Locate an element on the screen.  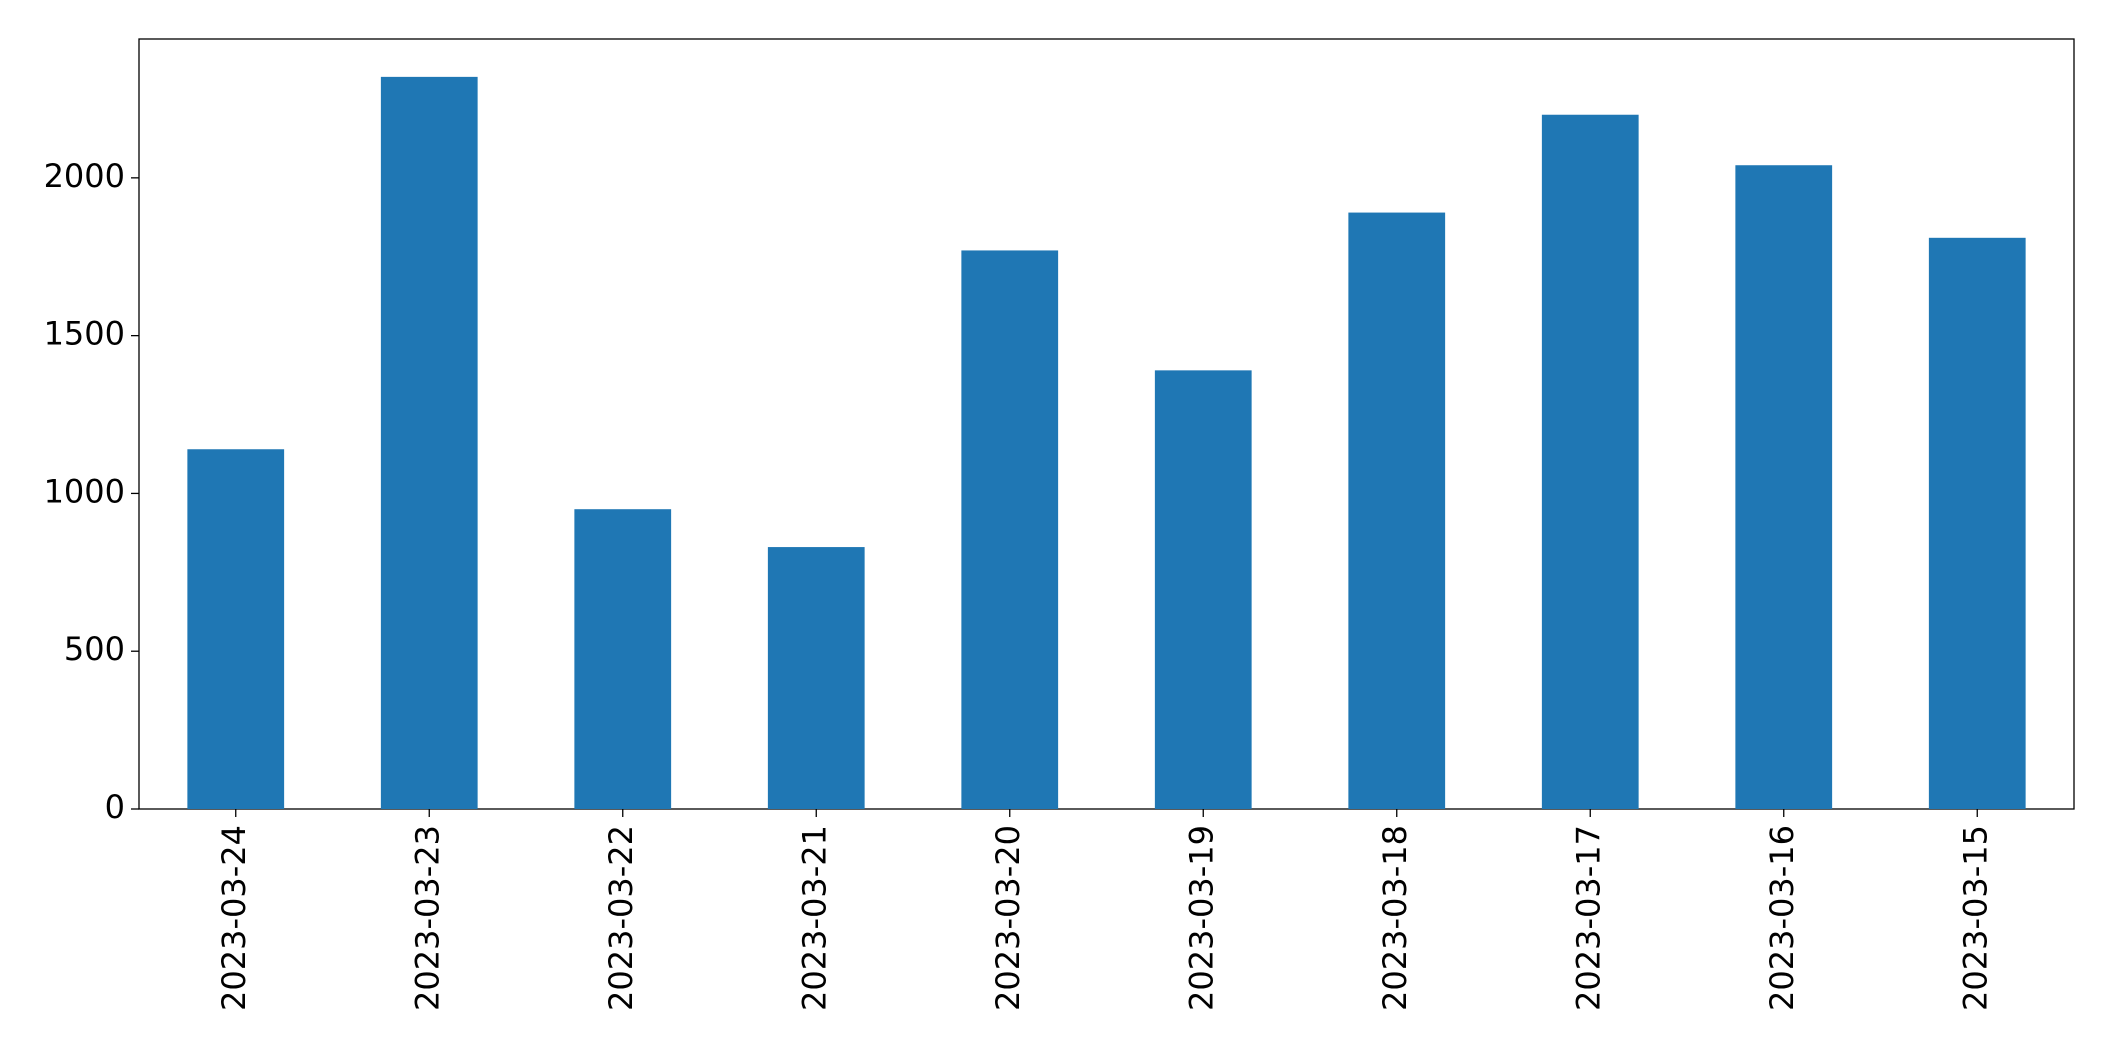
x-tick-label: 2023-03-19 is located at coordinates (1201, 918).